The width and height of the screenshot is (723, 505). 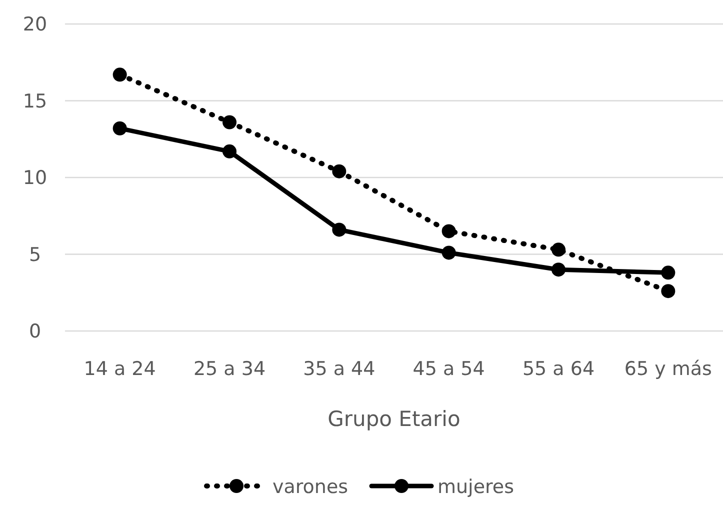 What do you see at coordinates (476, 487) in the screenshot?
I see `legend-label: mujeres` at bounding box center [476, 487].